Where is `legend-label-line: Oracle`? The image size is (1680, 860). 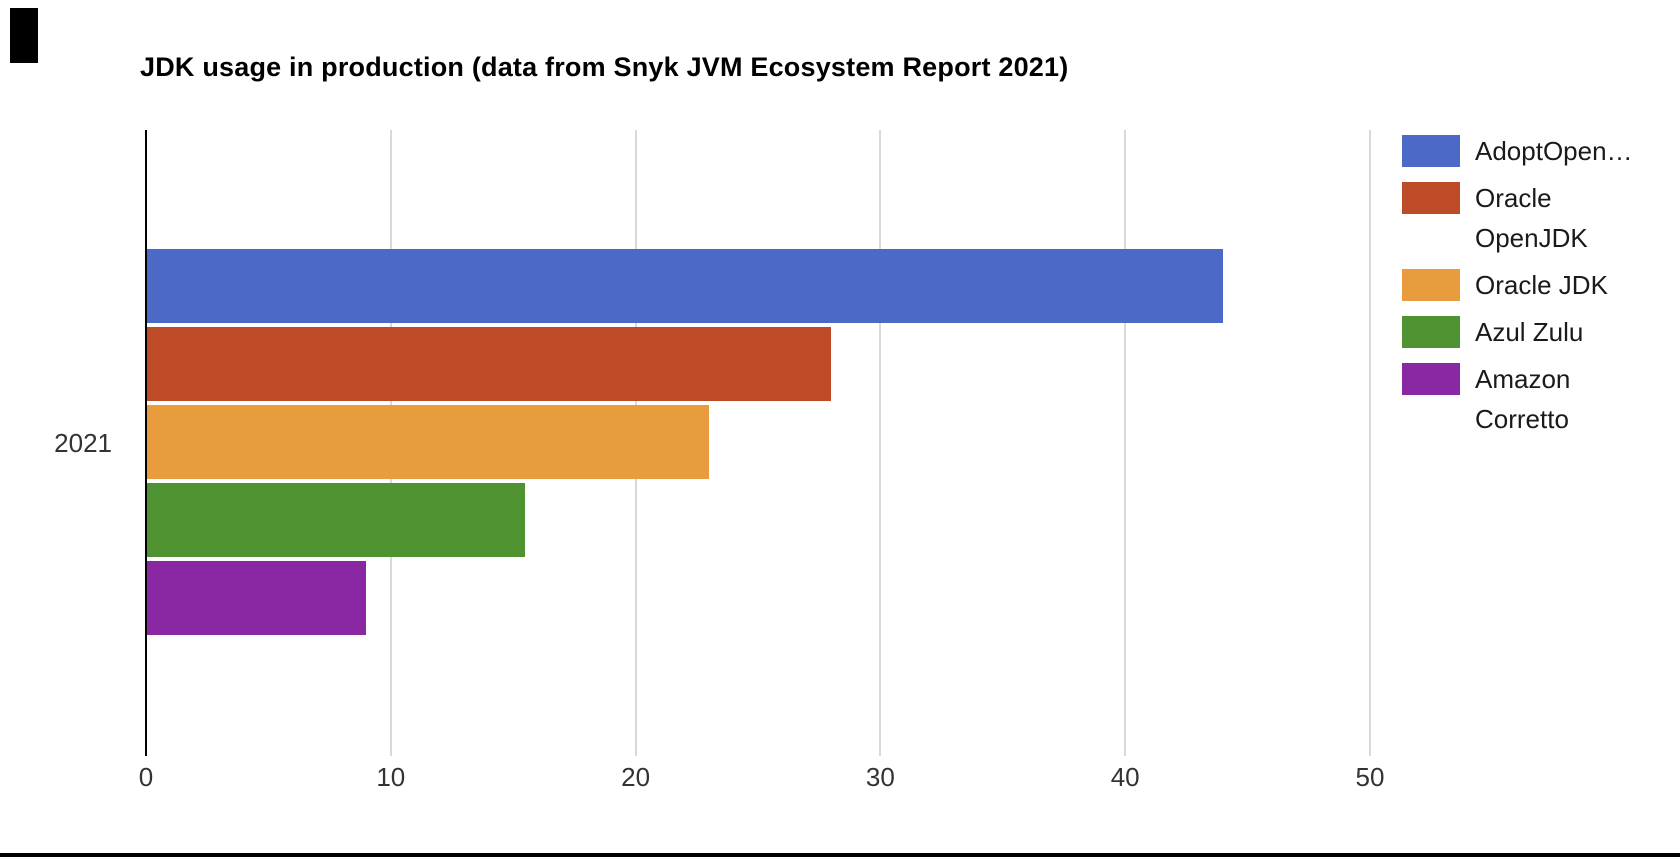
legend-label-line: Oracle is located at coordinates (1513, 198).